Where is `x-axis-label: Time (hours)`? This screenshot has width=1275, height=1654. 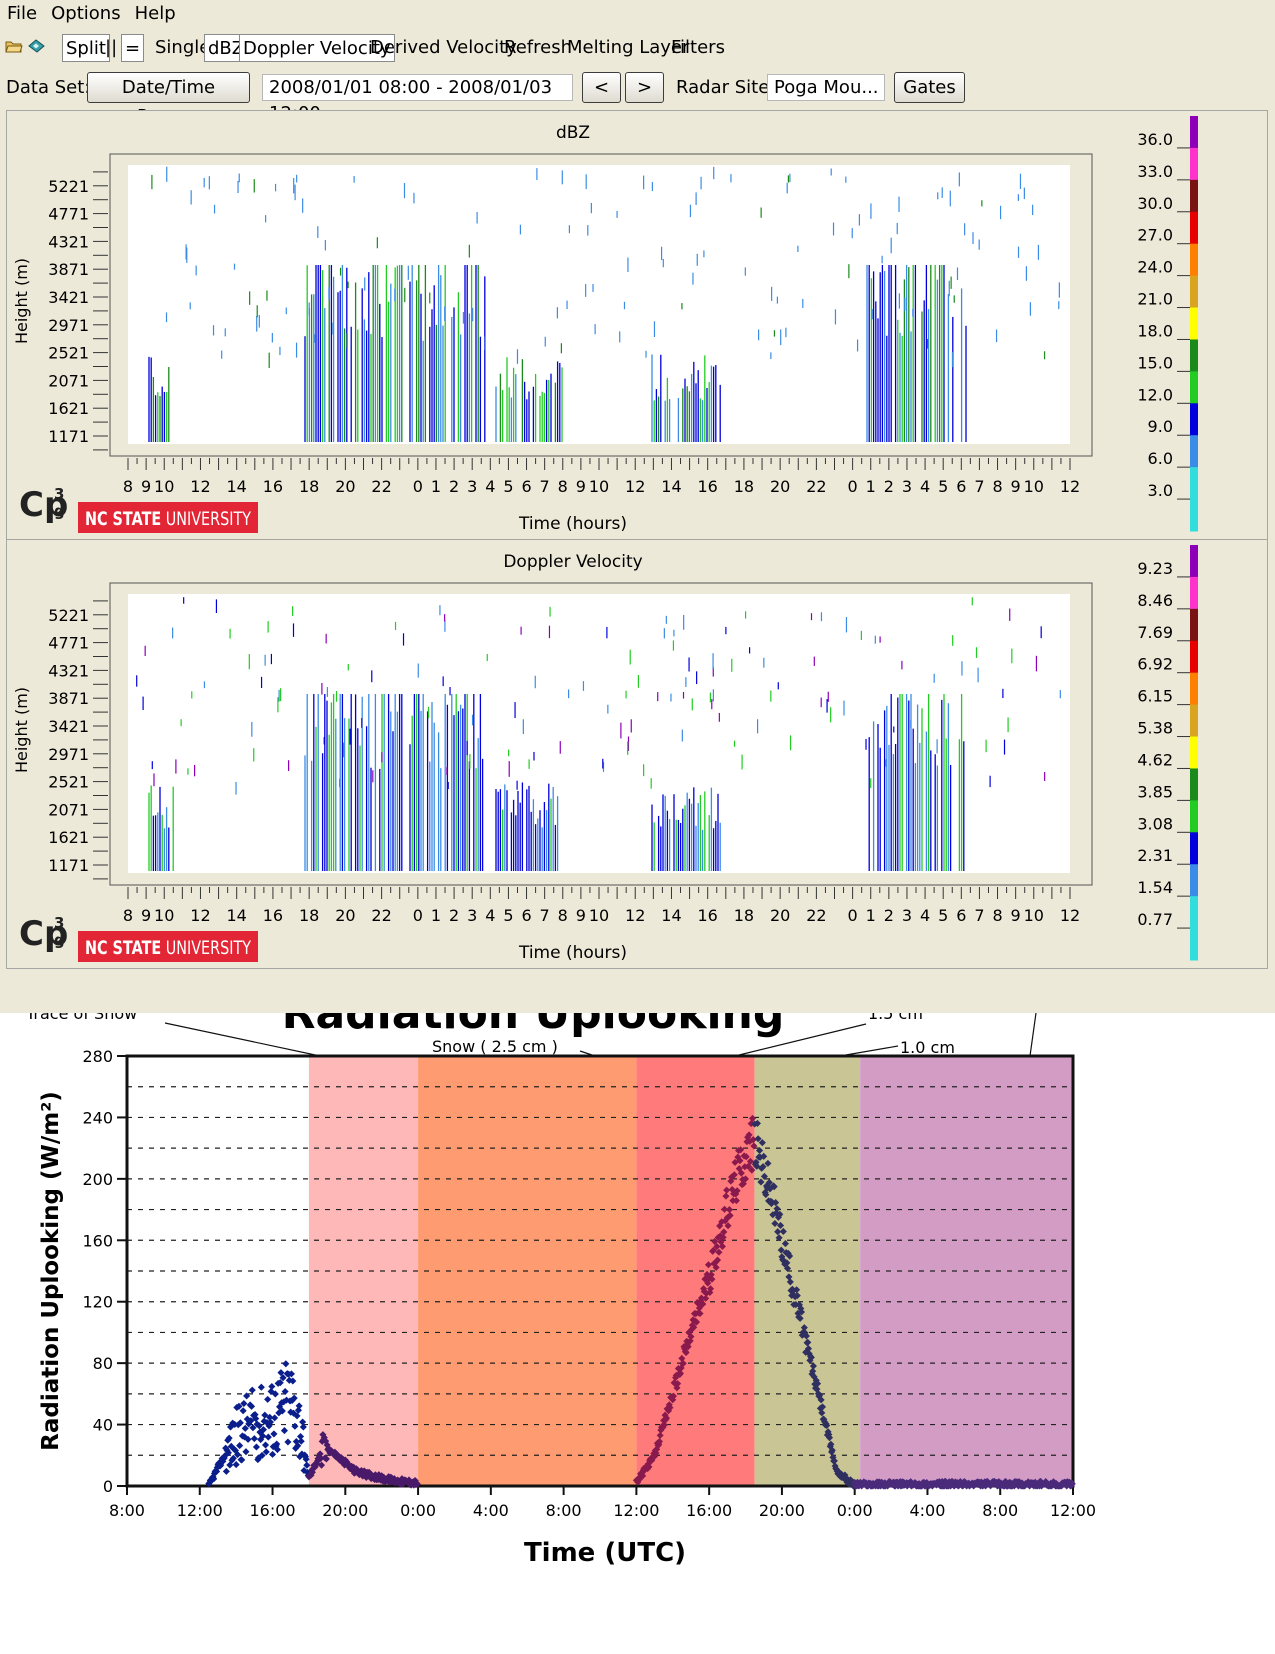 x-axis-label: Time (hours) is located at coordinates (572, 524).